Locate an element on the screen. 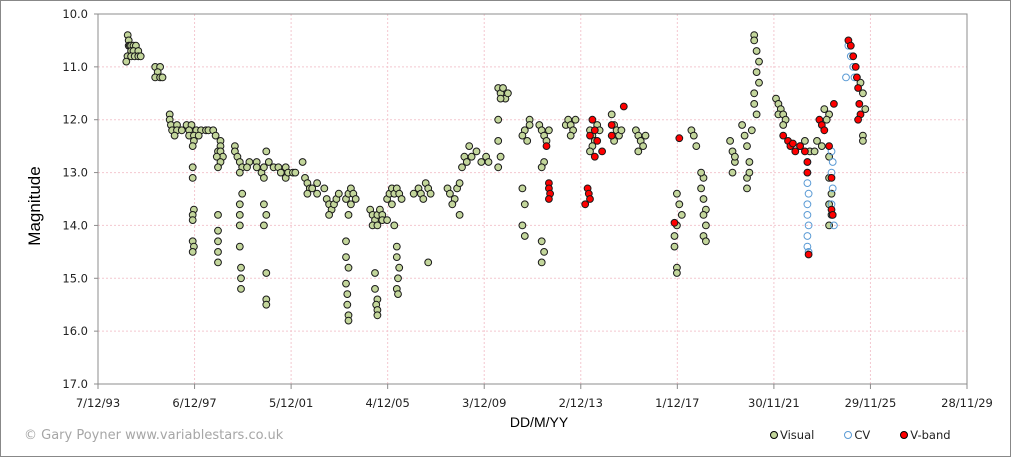  y-axis: 10.0 11.0 12.0 13.0 14.0 15.0 16.0 17.0 is located at coordinates (80, 199).